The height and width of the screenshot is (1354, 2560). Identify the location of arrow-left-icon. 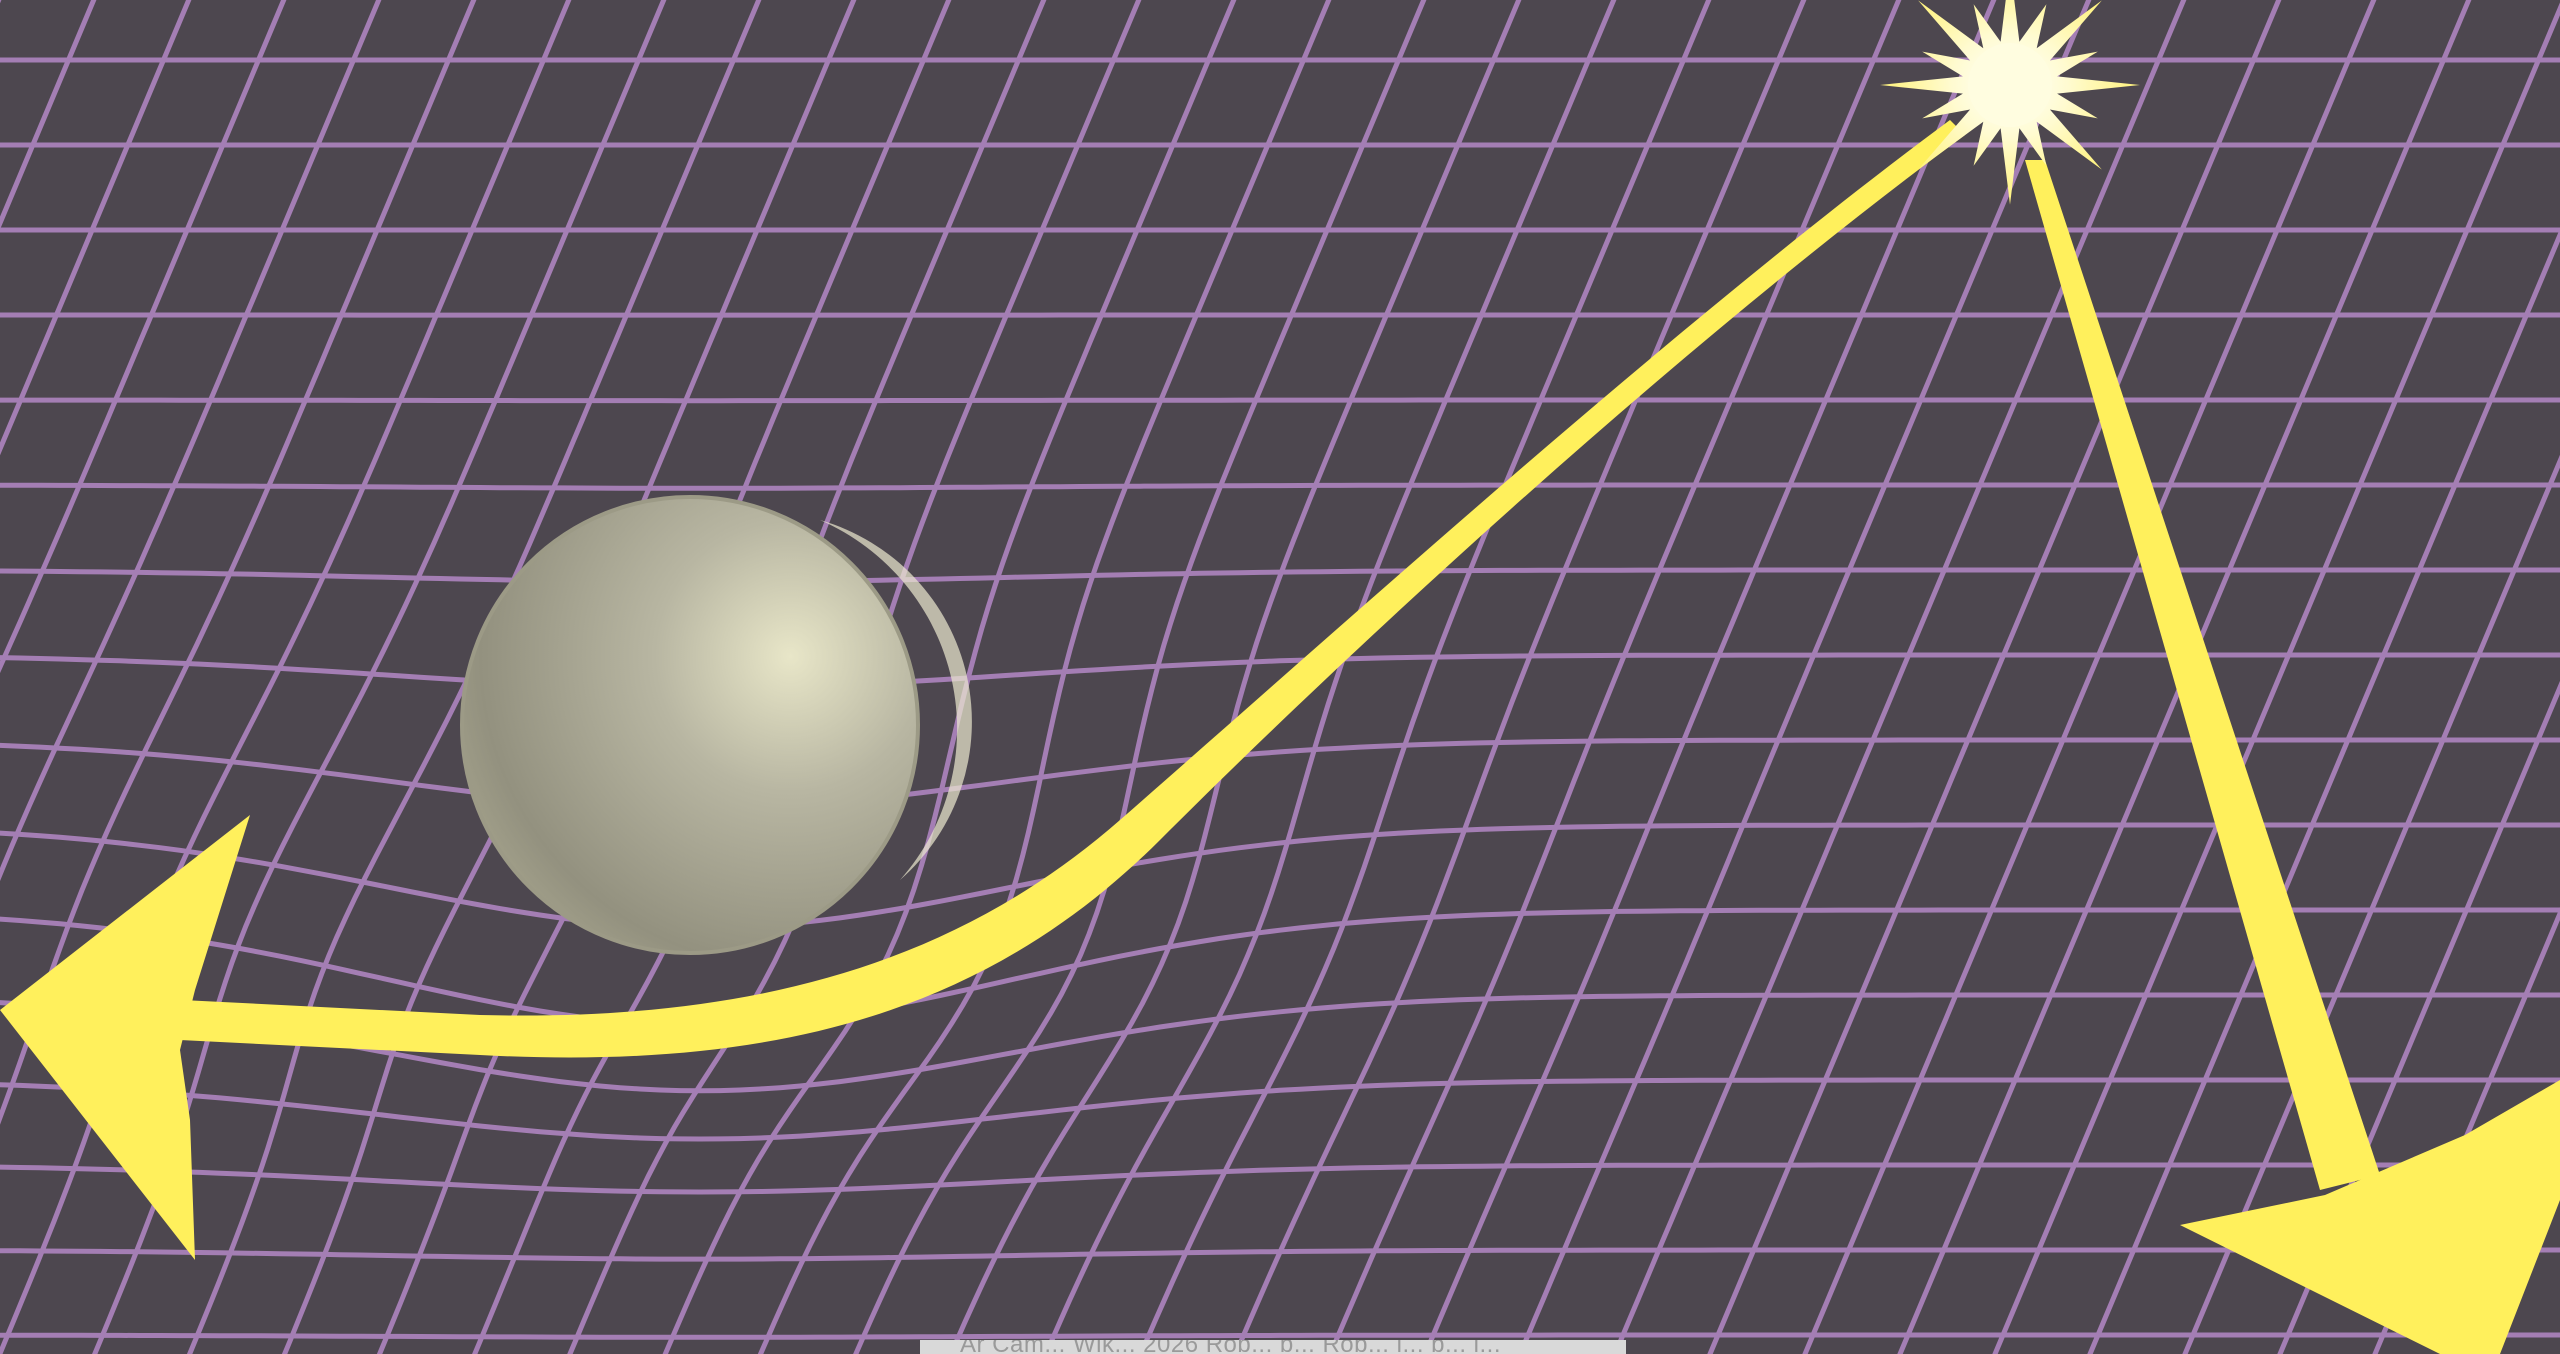
(125, 1037).